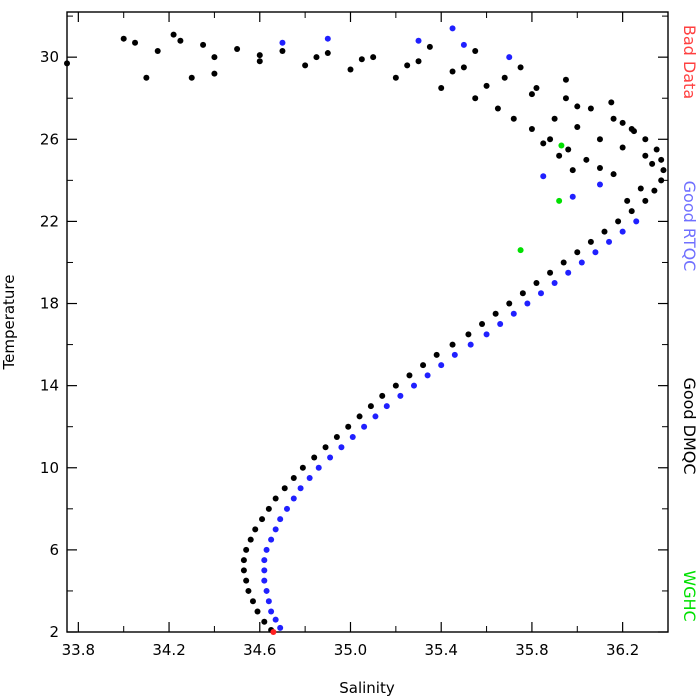 The width and height of the screenshot is (700, 700). I want to click on x-tick-label: 34.2, so click(168, 650).